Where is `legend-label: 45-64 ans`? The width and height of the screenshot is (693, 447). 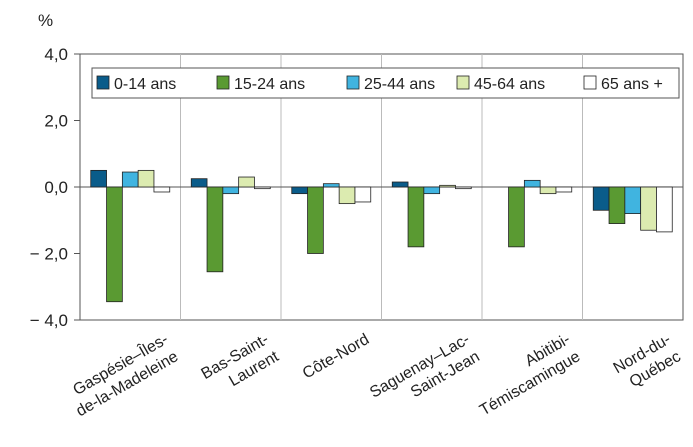
legend-label: 45-64 ans is located at coordinates (509, 84).